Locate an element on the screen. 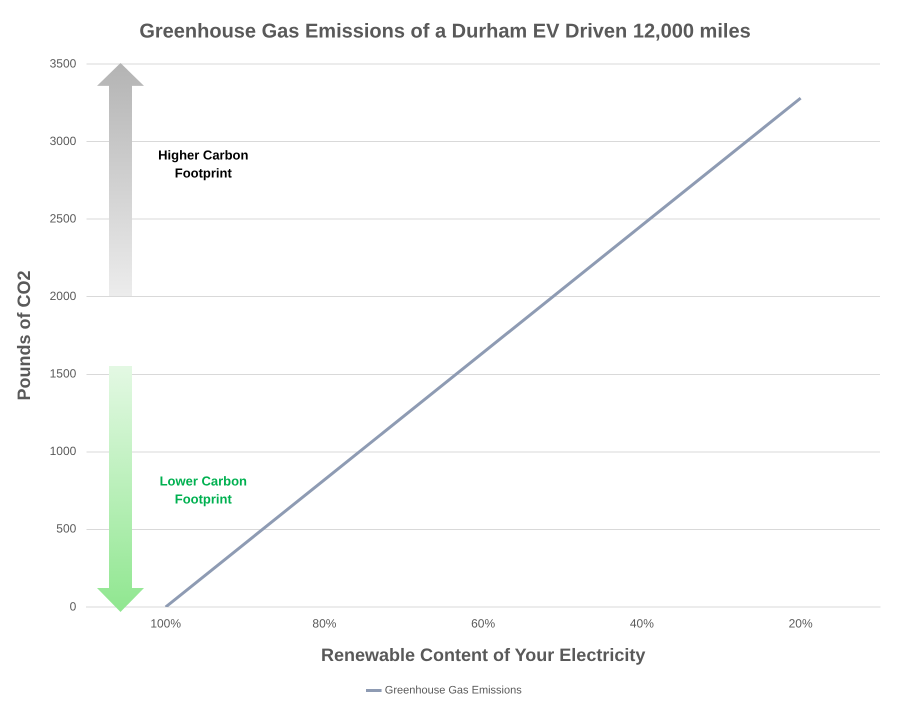 This screenshot has width=905, height=706. x-tick-label: 40% is located at coordinates (642, 623).